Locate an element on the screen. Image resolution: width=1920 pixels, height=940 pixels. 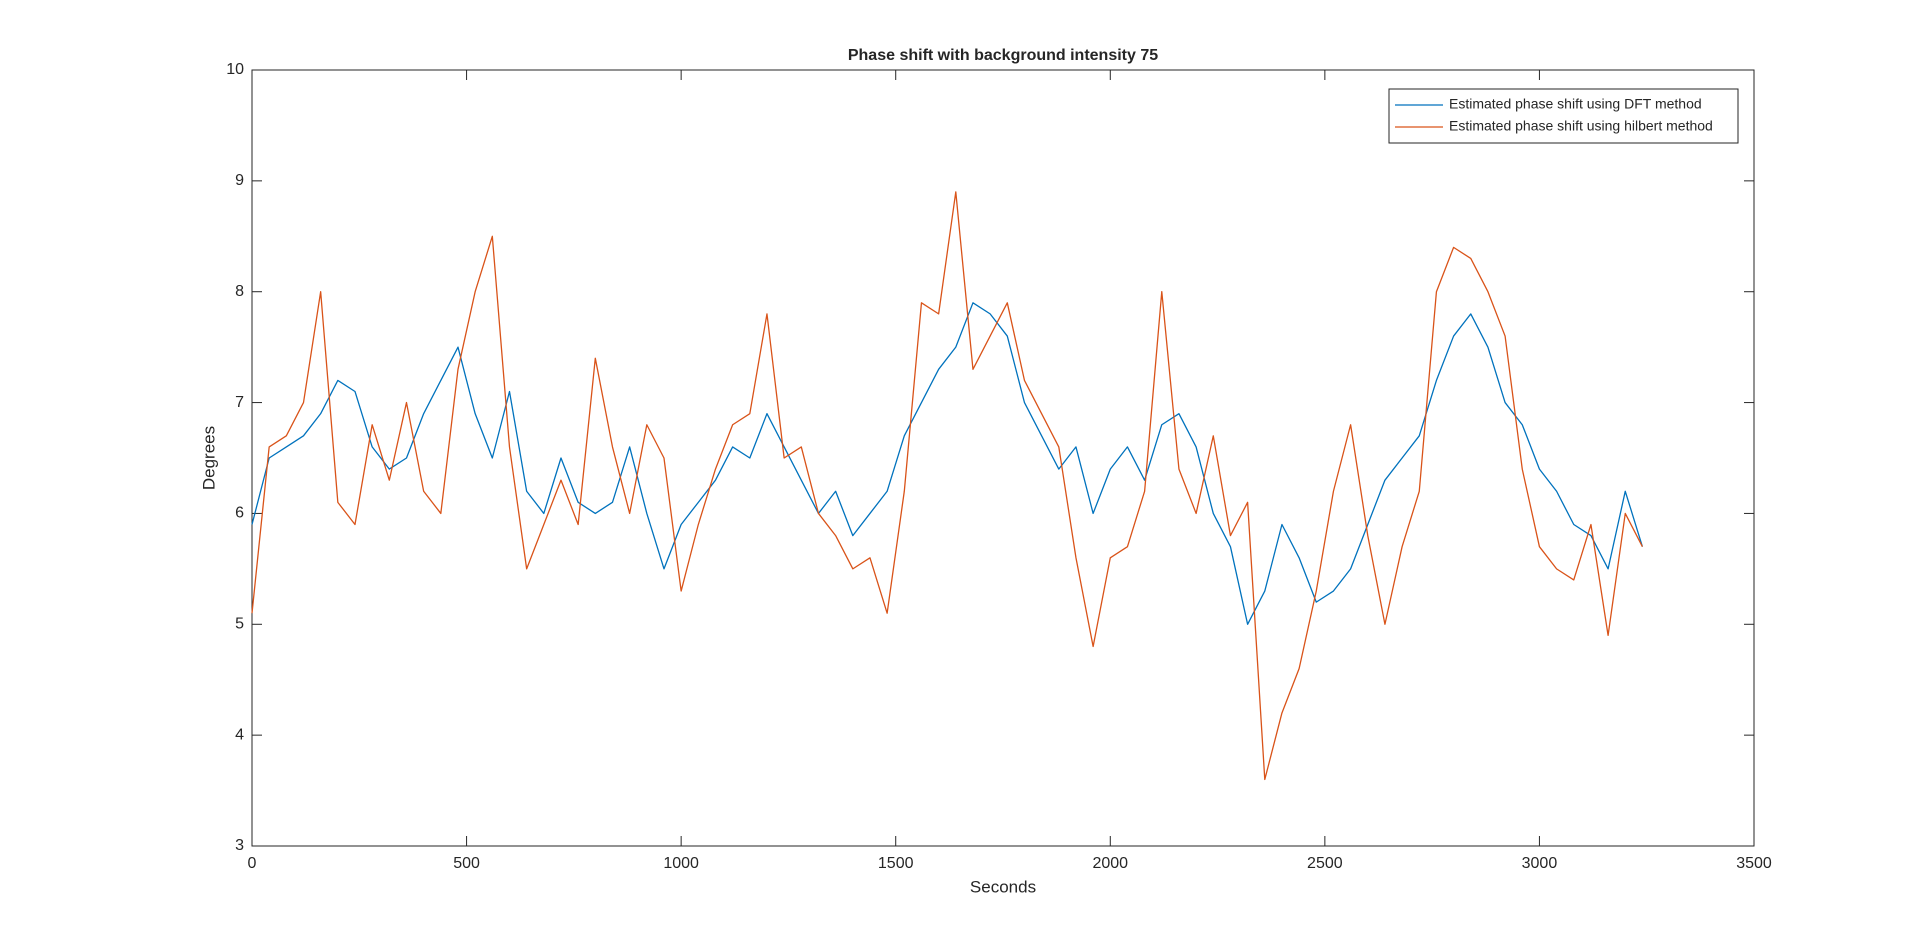
y-axis-label: Degrees is located at coordinates (208, 458).